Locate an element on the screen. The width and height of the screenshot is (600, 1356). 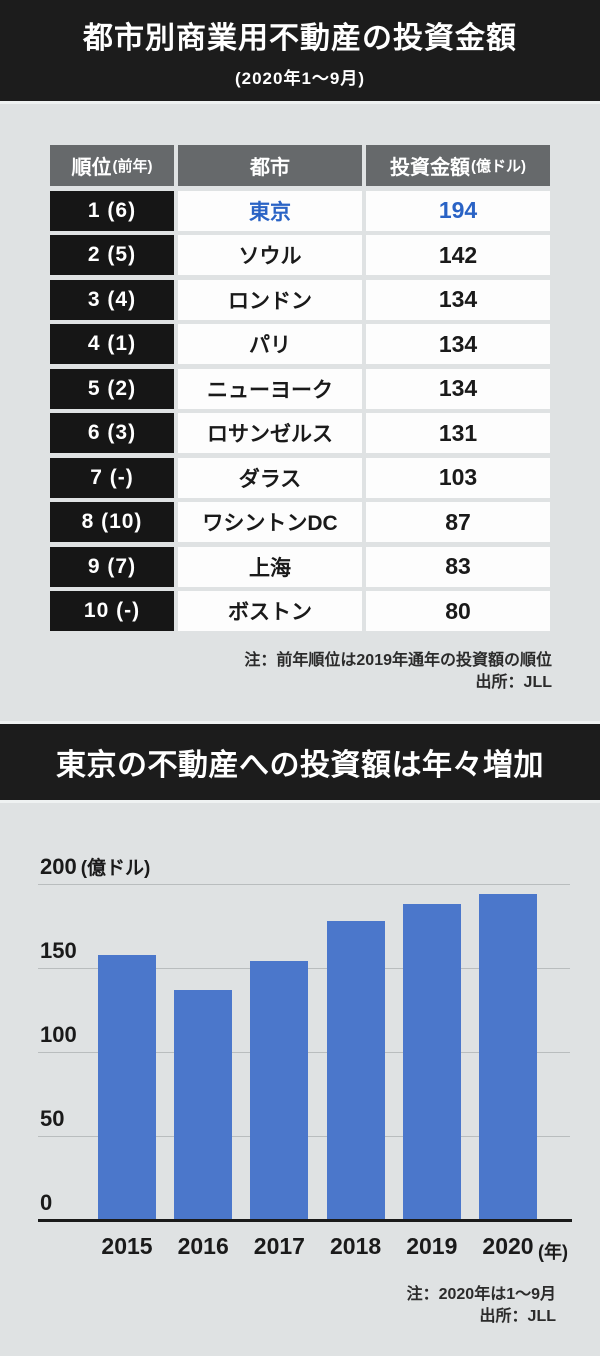
col-header-amount: 投資金額 (億ドル) is located at coordinates (458, 165).